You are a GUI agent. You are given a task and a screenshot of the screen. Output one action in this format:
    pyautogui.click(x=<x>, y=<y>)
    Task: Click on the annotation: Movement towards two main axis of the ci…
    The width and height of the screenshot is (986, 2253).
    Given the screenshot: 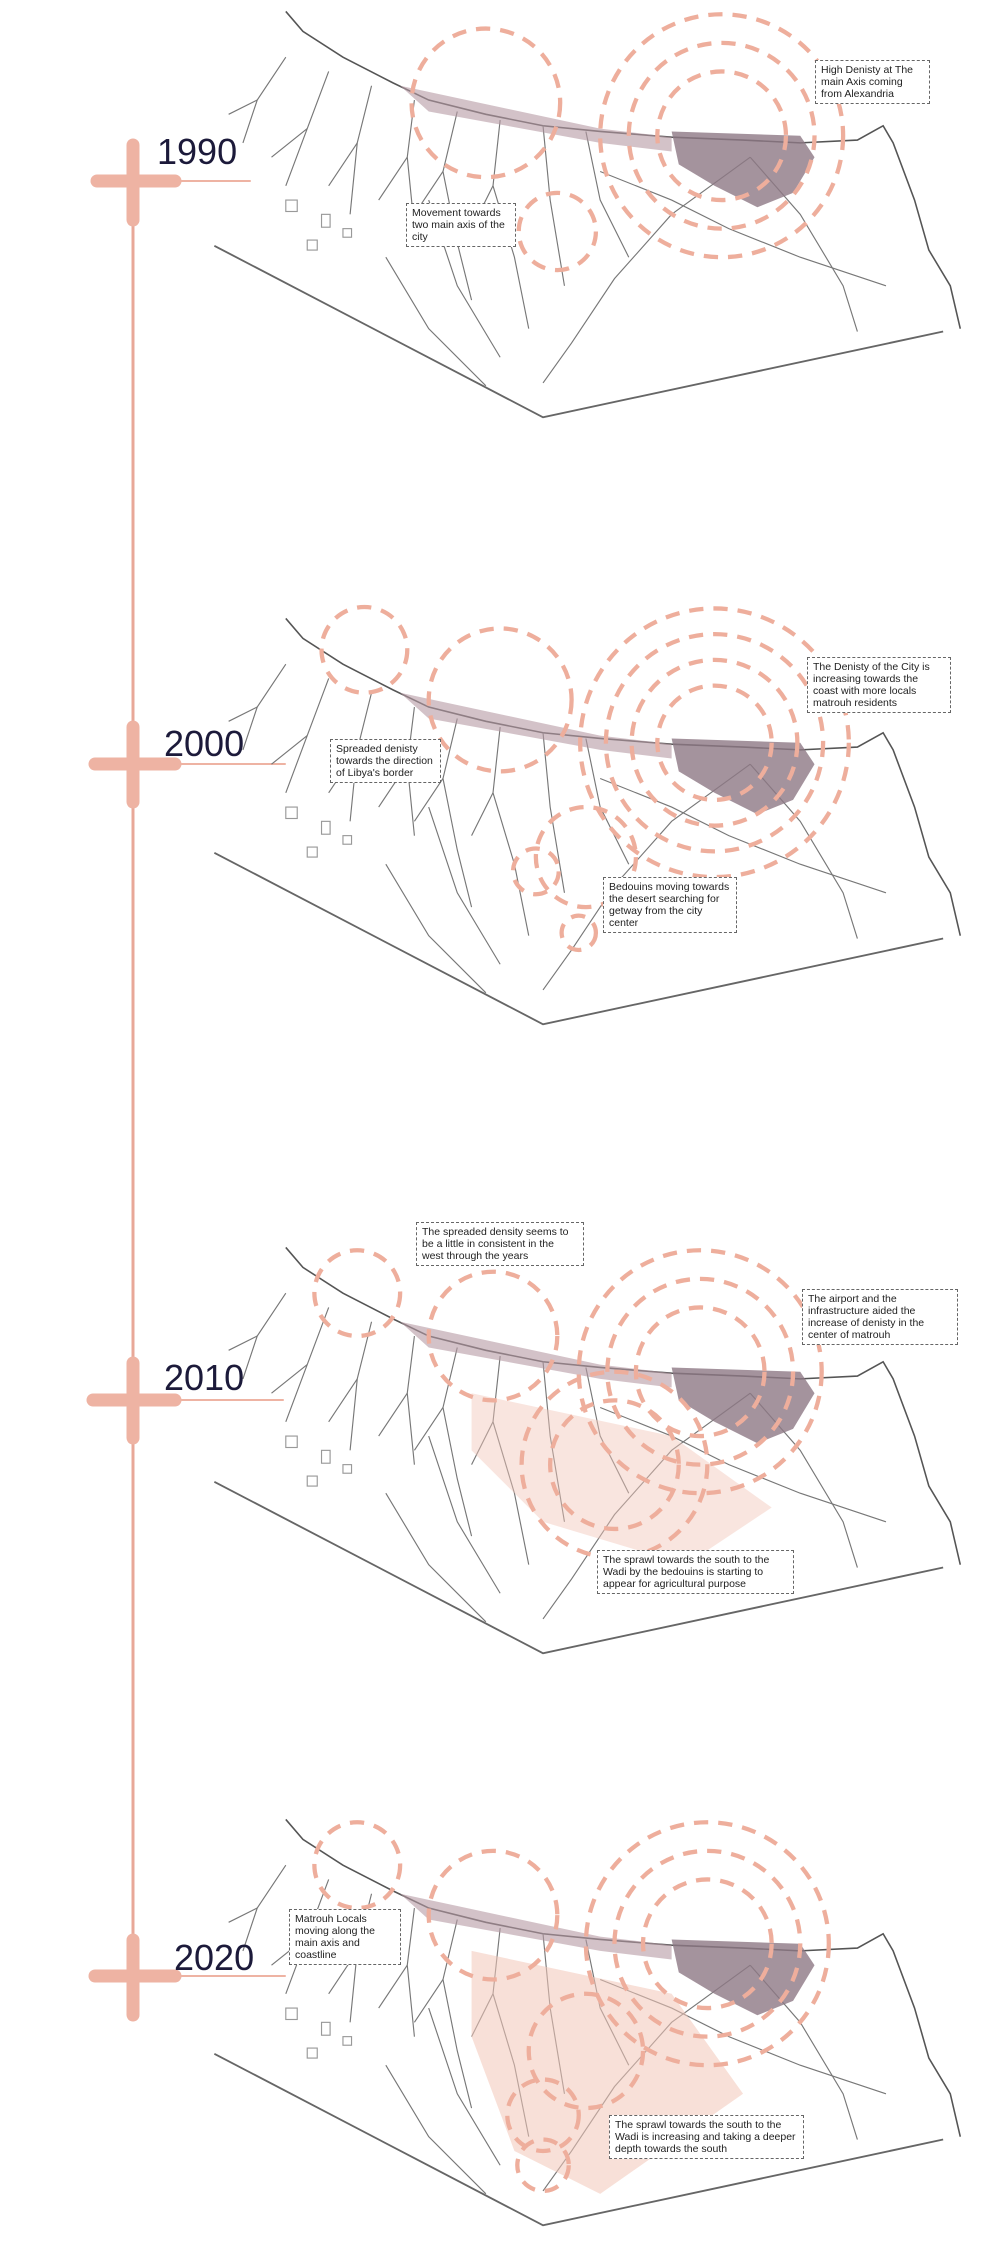 What is the action you would take?
    pyautogui.click(x=461, y=225)
    